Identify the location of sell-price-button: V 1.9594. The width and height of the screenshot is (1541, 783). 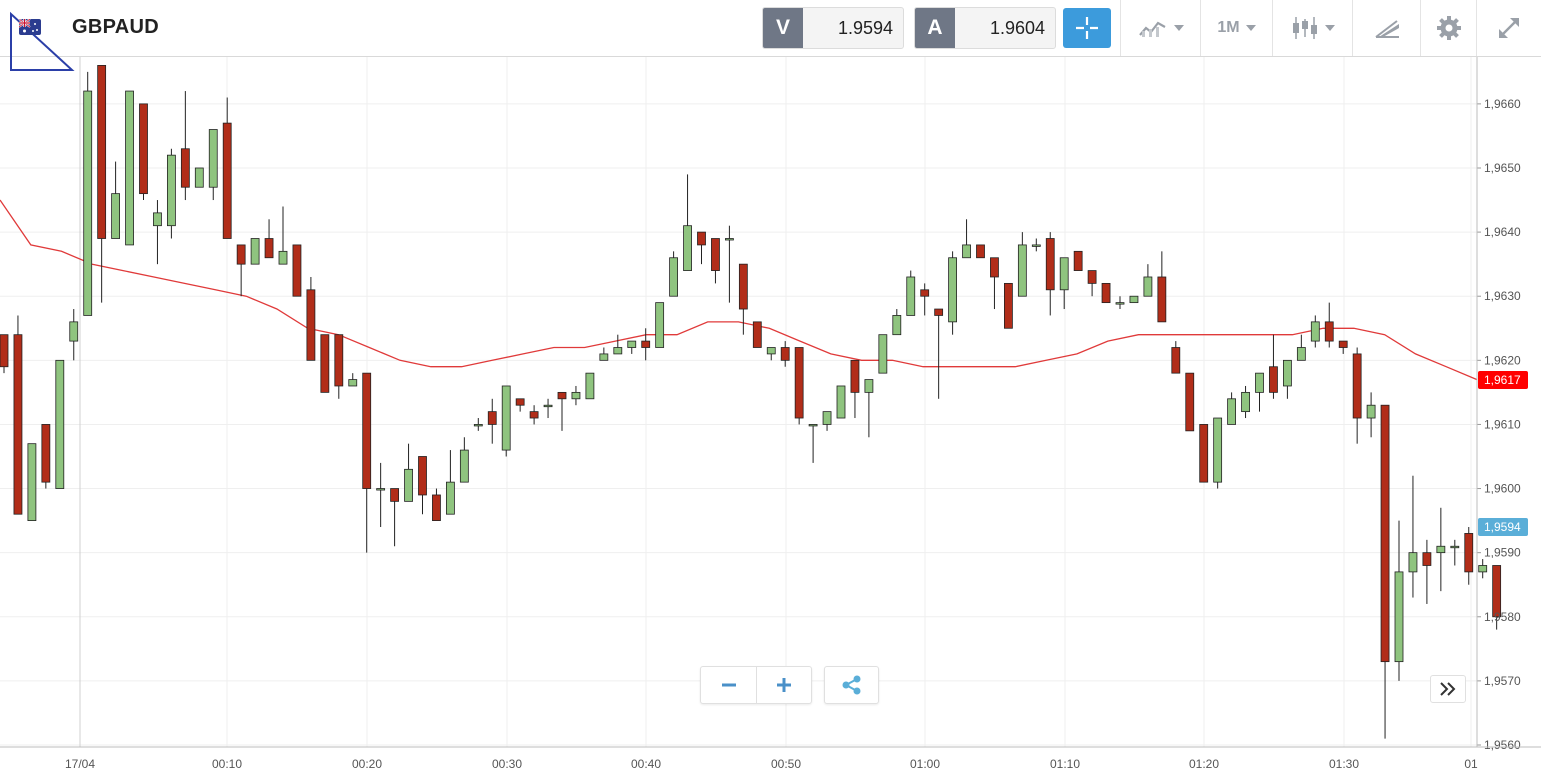
(833, 28).